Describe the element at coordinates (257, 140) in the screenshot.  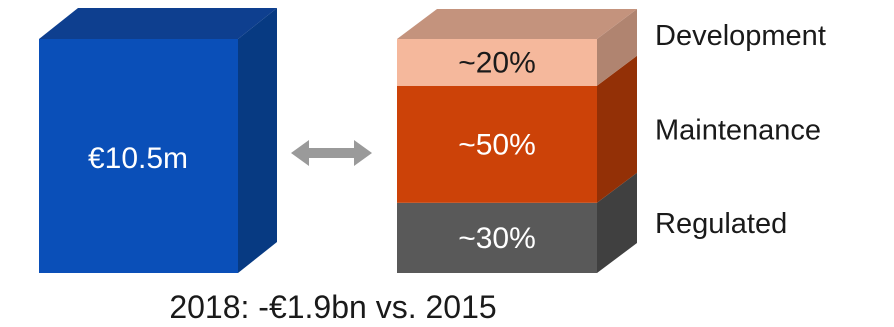
I see `total-block-side` at that location.